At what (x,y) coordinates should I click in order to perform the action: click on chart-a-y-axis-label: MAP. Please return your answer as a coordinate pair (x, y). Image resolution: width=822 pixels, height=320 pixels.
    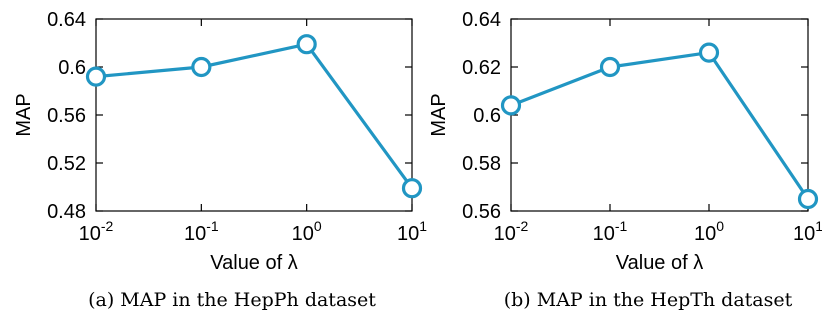
    Looking at the image, I should click on (24, 114).